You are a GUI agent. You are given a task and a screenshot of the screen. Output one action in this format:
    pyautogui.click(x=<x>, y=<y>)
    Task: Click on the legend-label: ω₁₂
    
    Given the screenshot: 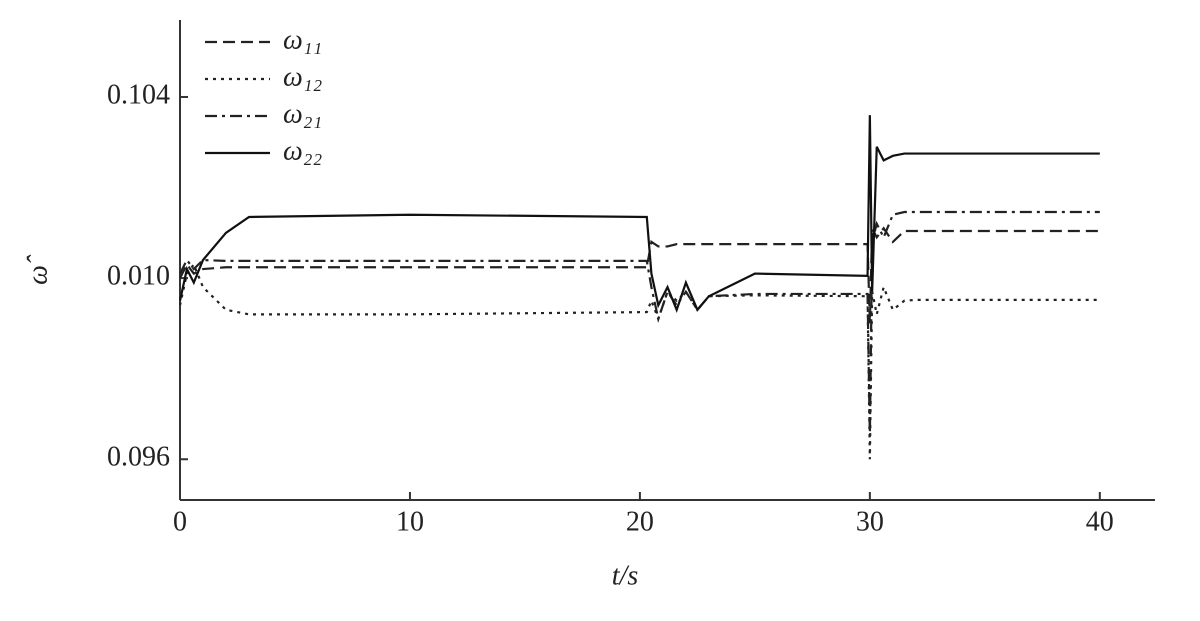 What is the action you would take?
    pyautogui.click(x=303, y=76)
    